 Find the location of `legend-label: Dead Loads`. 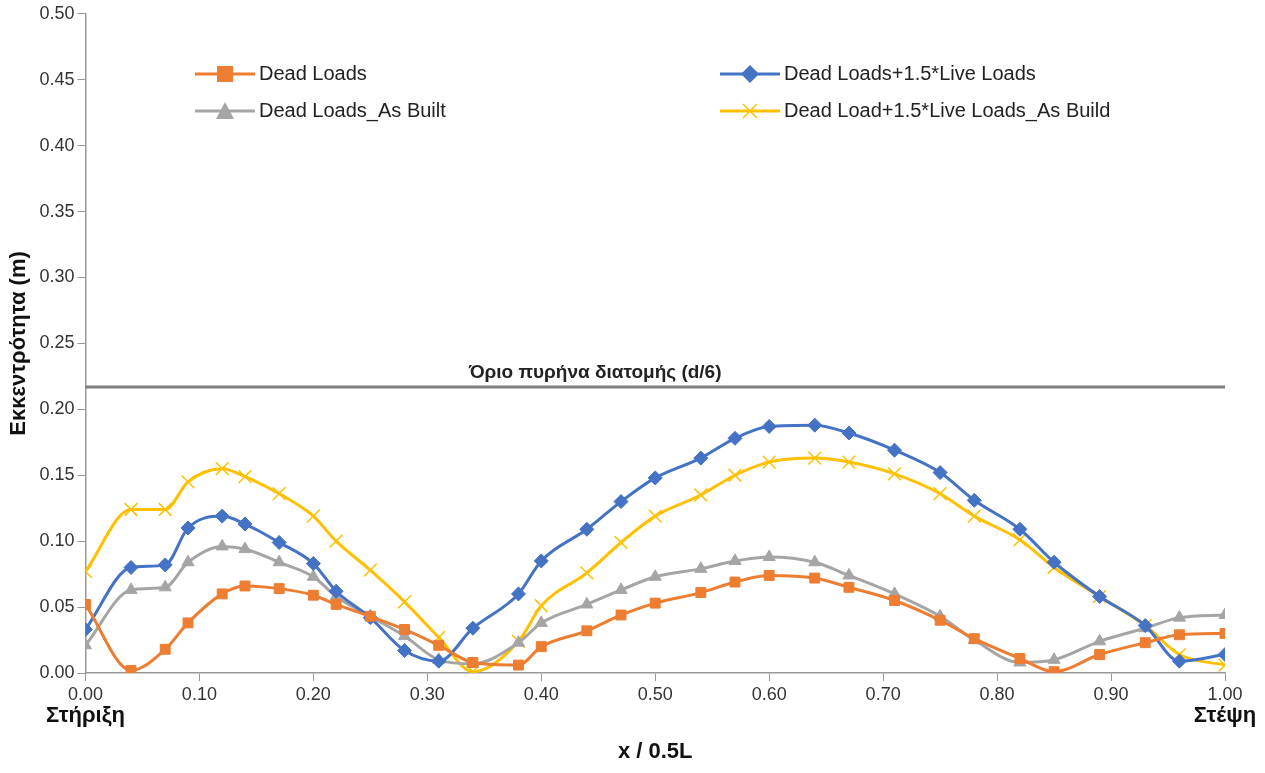

legend-label: Dead Loads is located at coordinates (313, 73).